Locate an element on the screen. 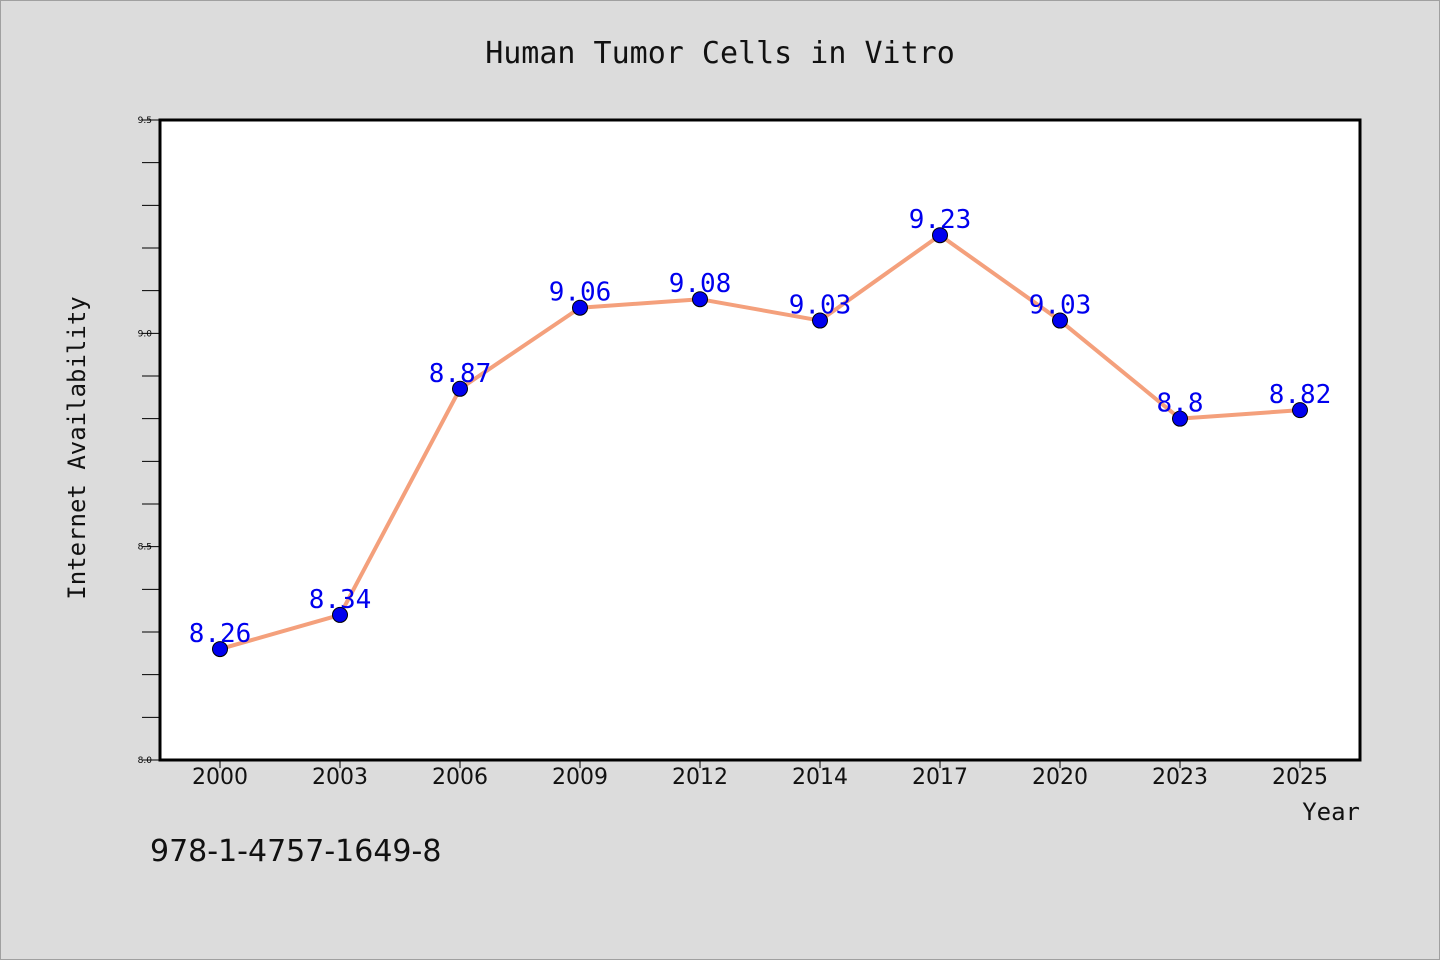  data-label: 8.34 is located at coordinates (340, 600).